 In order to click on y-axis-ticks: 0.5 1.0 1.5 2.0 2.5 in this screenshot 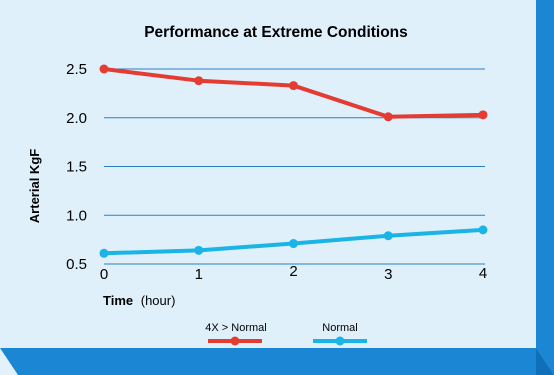, I will do `click(76, 167)`.